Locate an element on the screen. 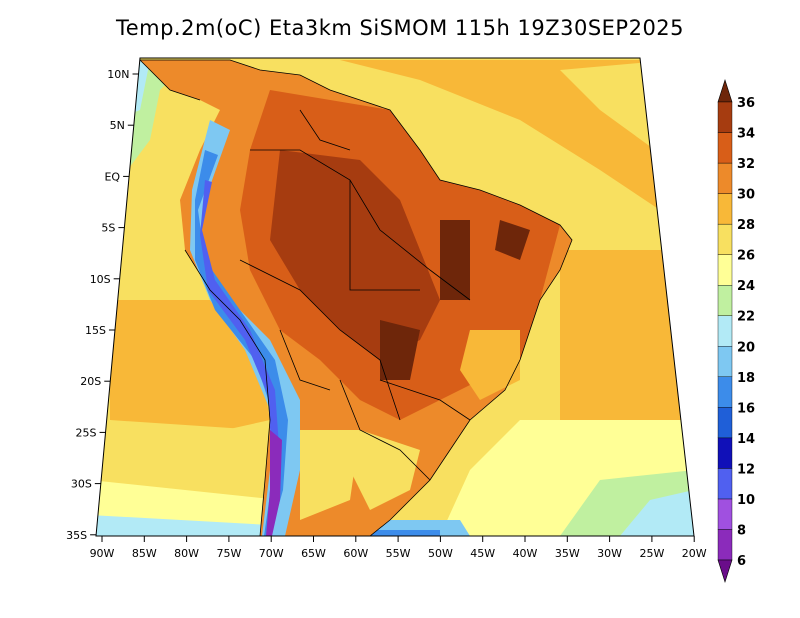  lat-tick-label: 10S is located at coordinates (100, 279).